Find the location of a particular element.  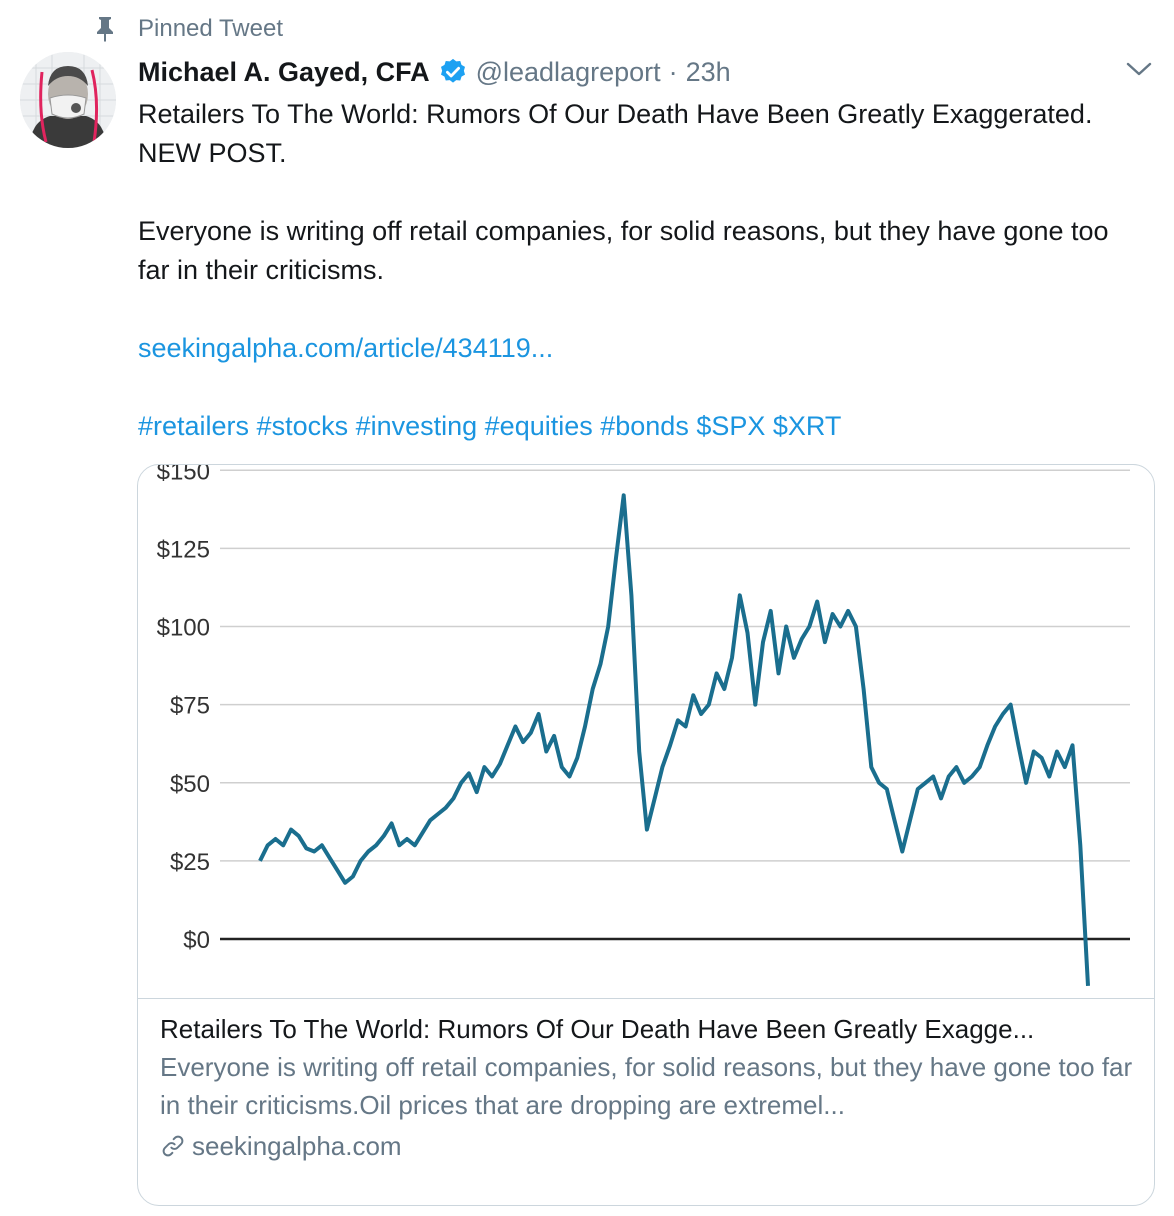

tweet-timestamp: 23h is located at coordinates (708, 71).